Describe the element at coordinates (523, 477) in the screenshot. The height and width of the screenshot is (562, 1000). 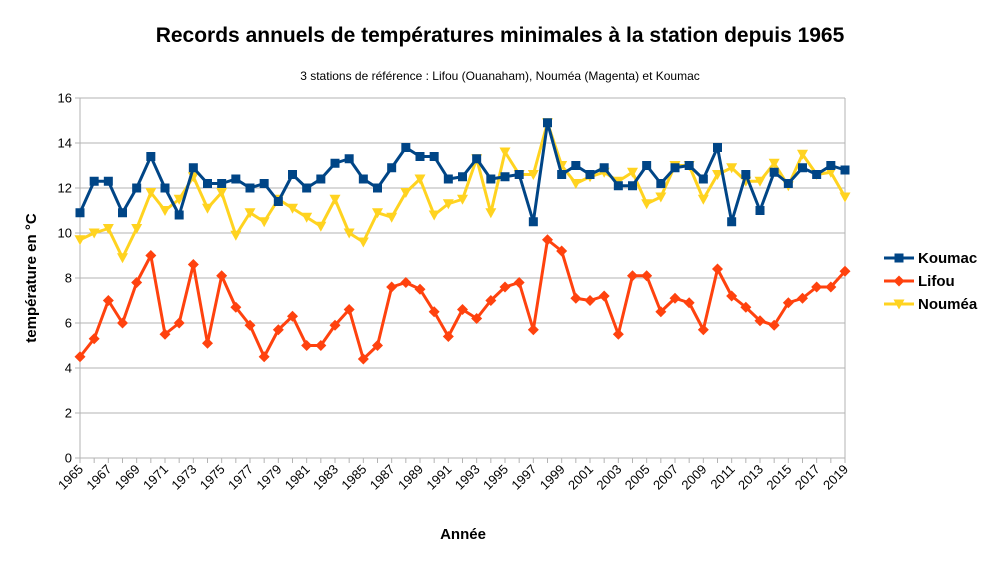
I see `x-tick-label: 1997` at that location.